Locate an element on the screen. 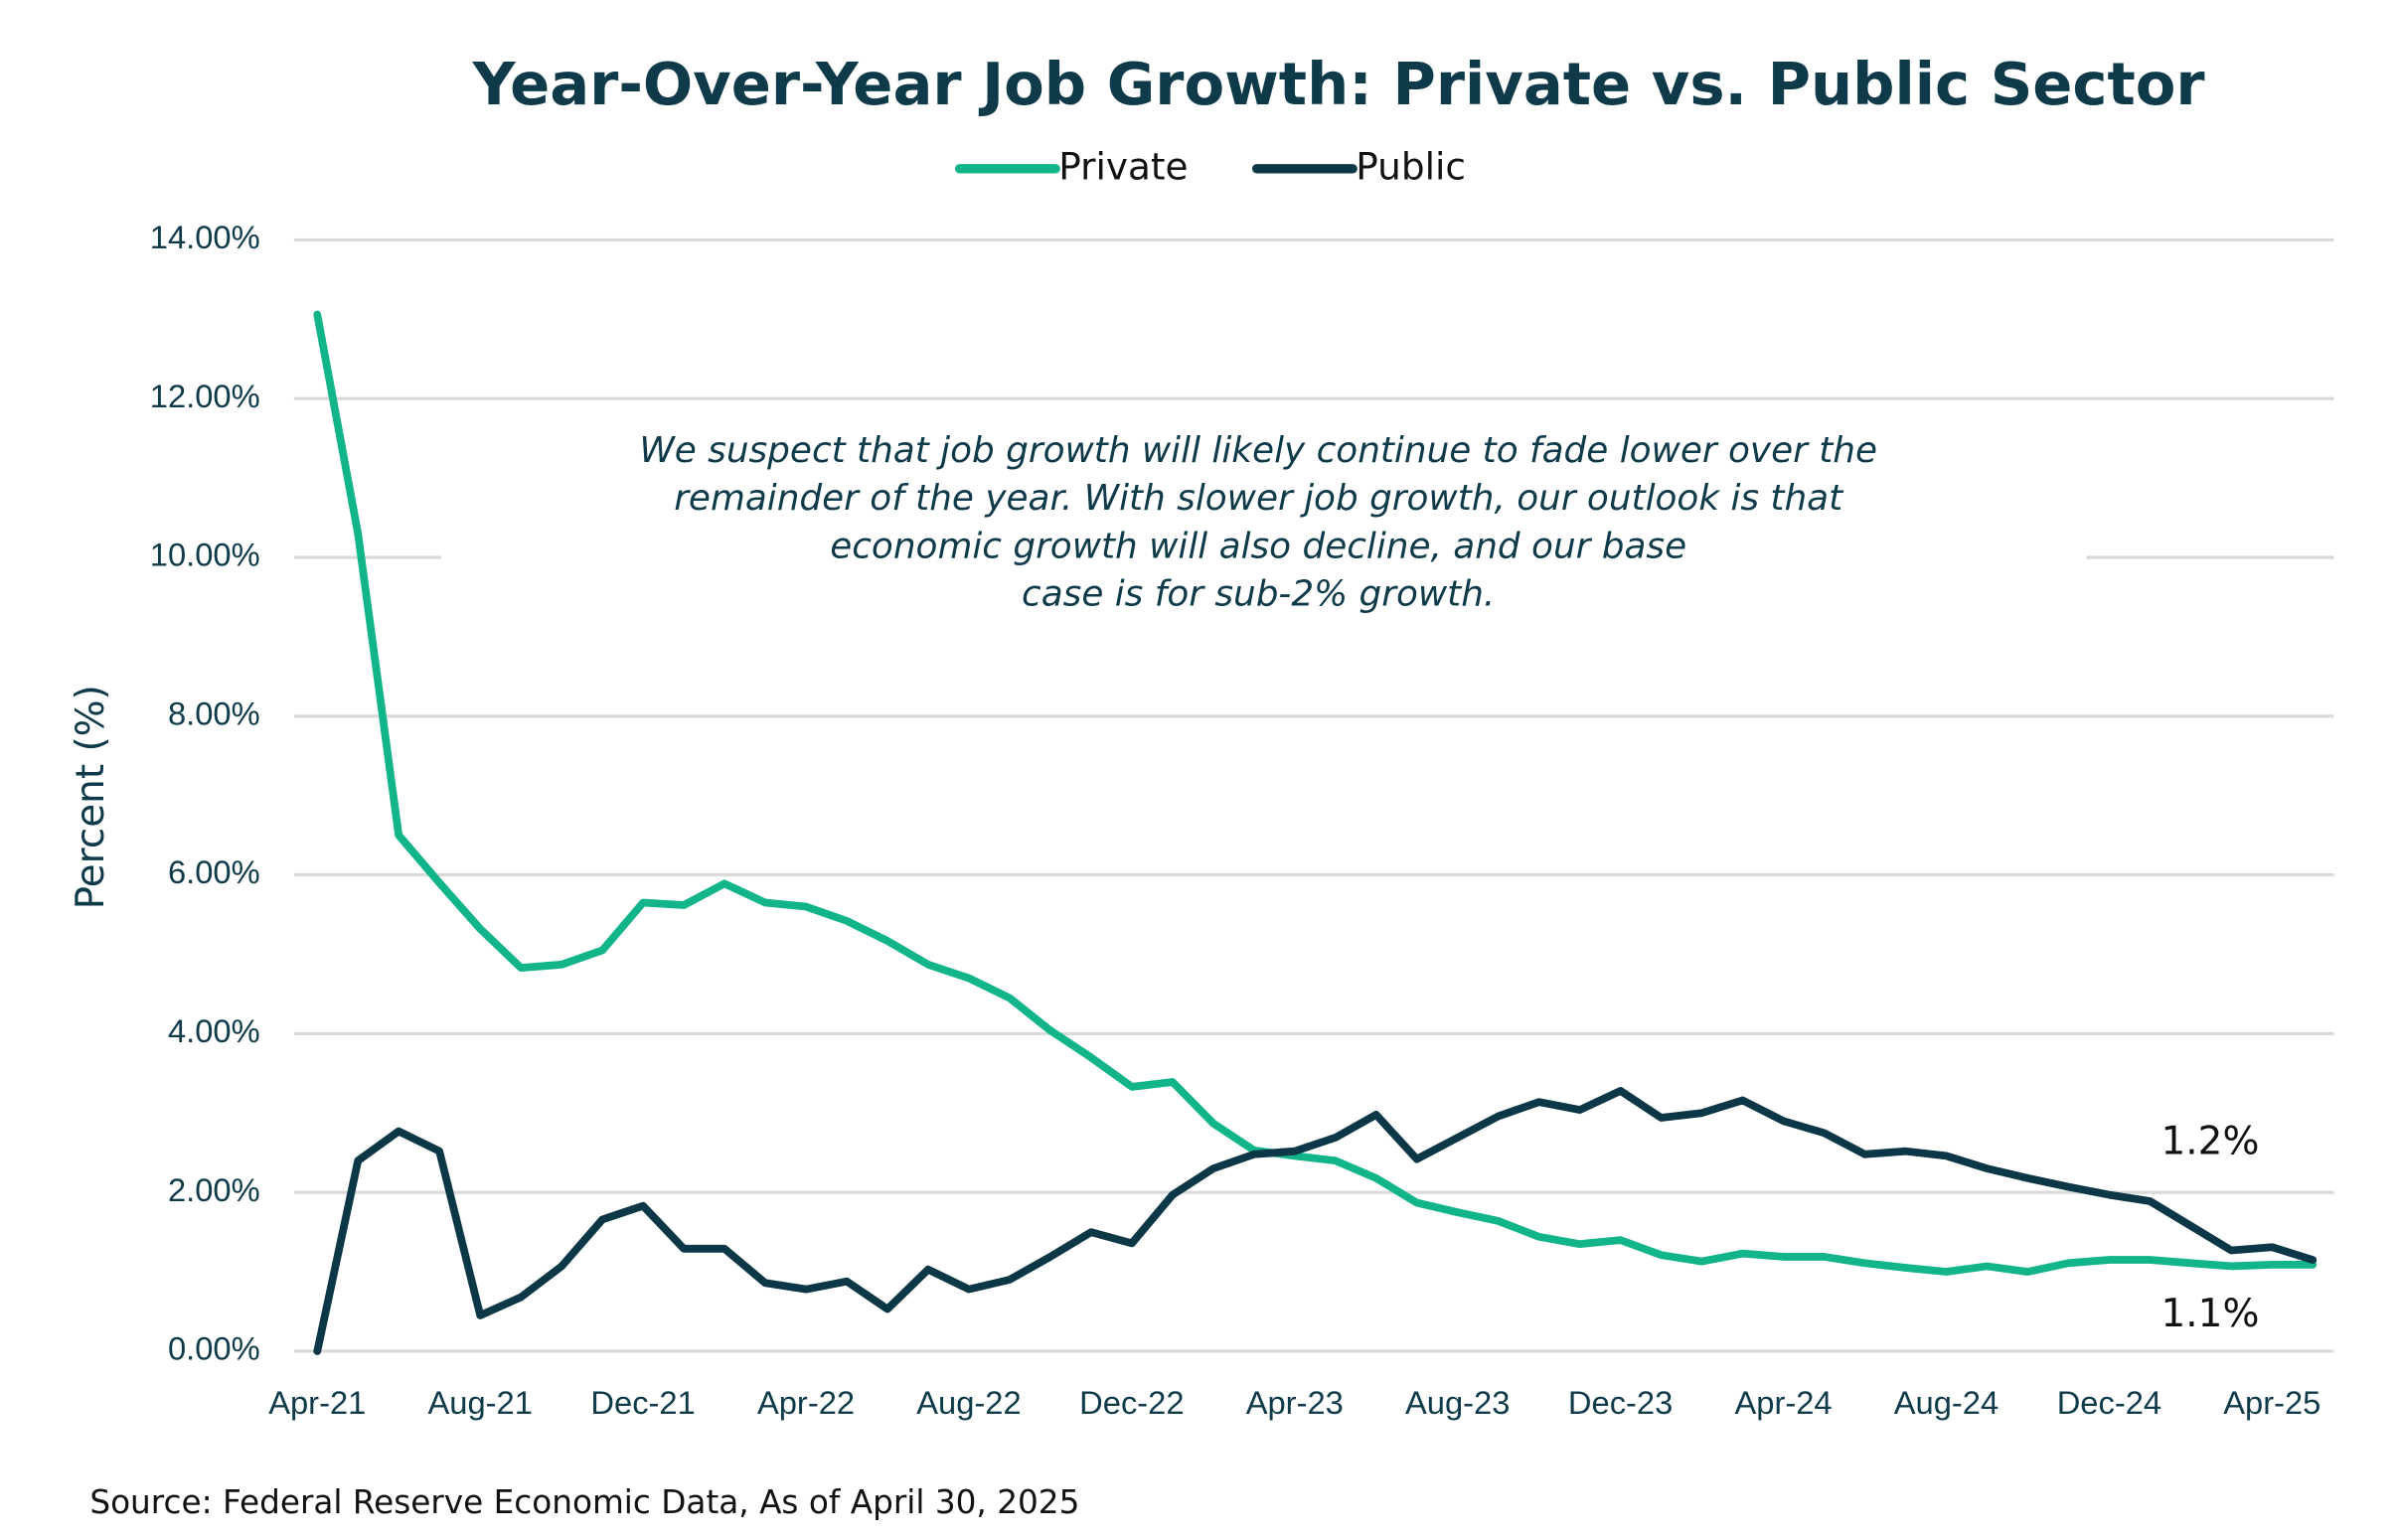 The image size is (2399, 1540). annotation-text: case is for sub-2% growth. is located at coordinates (1259, 595).